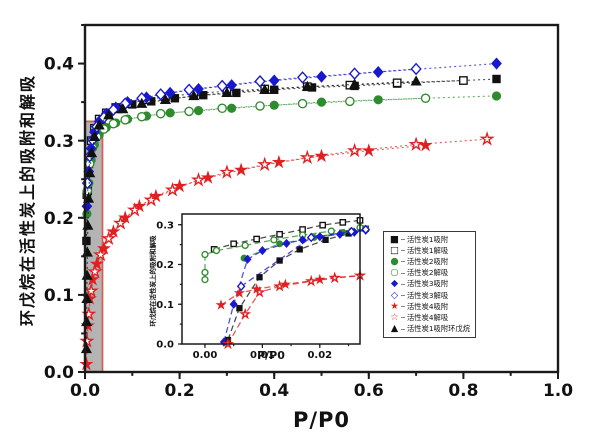 The height and width of the screenshot is (445, 600). What do you see at coordinates (274, 391) in the screenshot?
I see `main-x-tick-label: 0.4` at bounding box center [274, 391].